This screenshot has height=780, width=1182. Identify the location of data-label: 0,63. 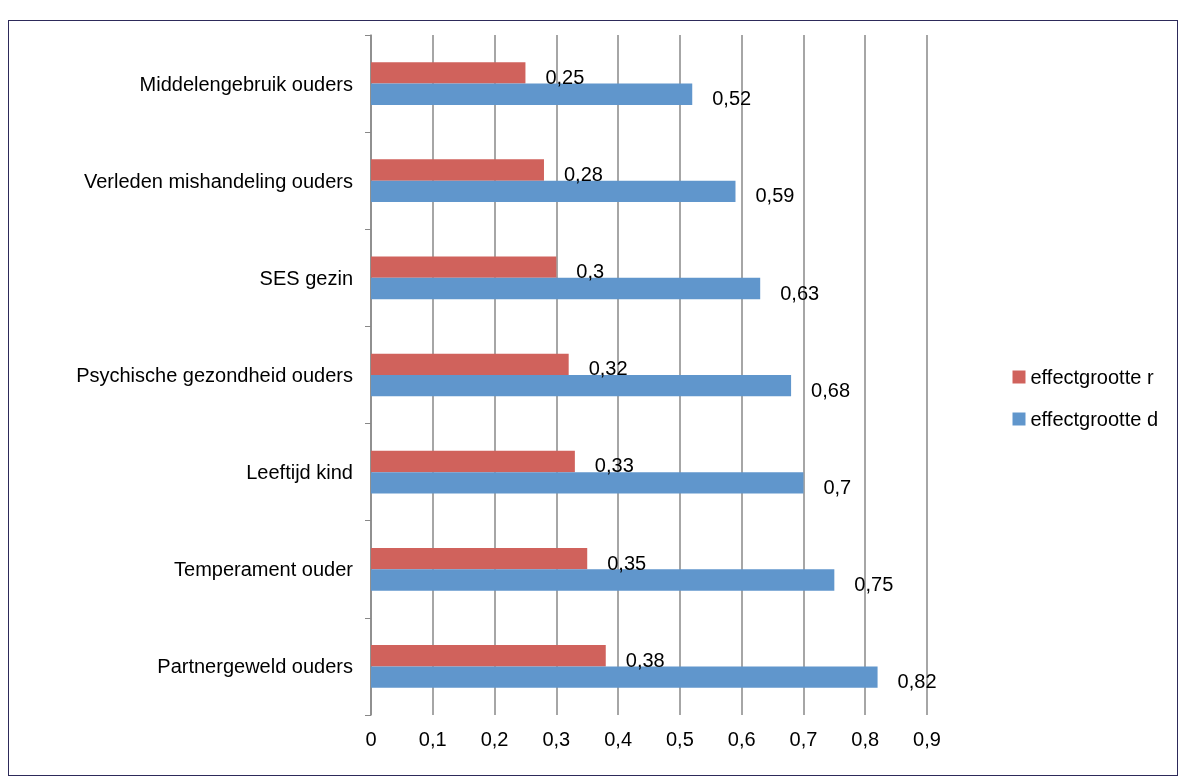
(800, 292).